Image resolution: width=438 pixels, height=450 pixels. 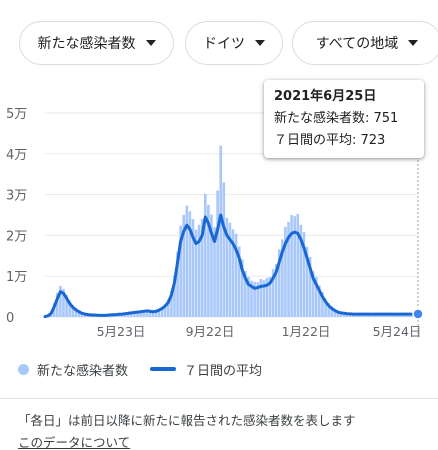 What do you see at coordinates (223, 371) in the screenshot?
I see `legend-seven-day-avg: ７日間の平均` at bounding box center [223, 371].